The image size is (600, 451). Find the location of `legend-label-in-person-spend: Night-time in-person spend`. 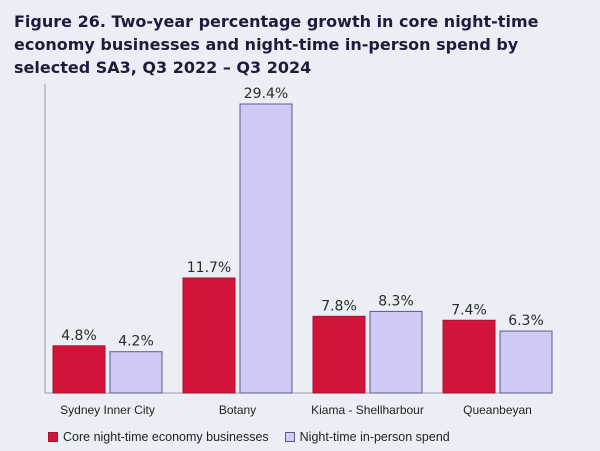

legend-label-in-person-spend: Night-time in-person spend is located at coordinates (374, 437).